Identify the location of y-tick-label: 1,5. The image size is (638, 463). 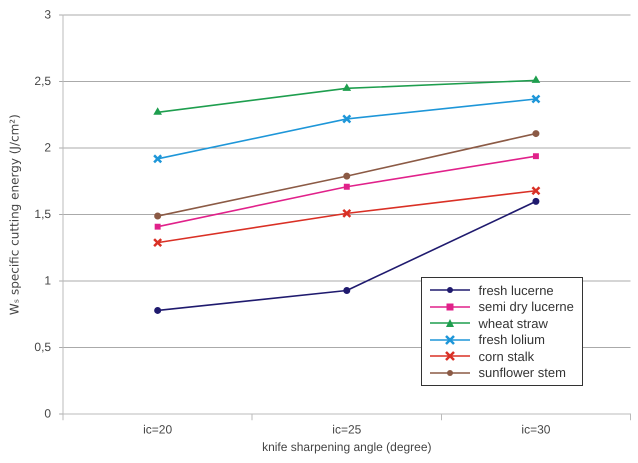
(43, 214).